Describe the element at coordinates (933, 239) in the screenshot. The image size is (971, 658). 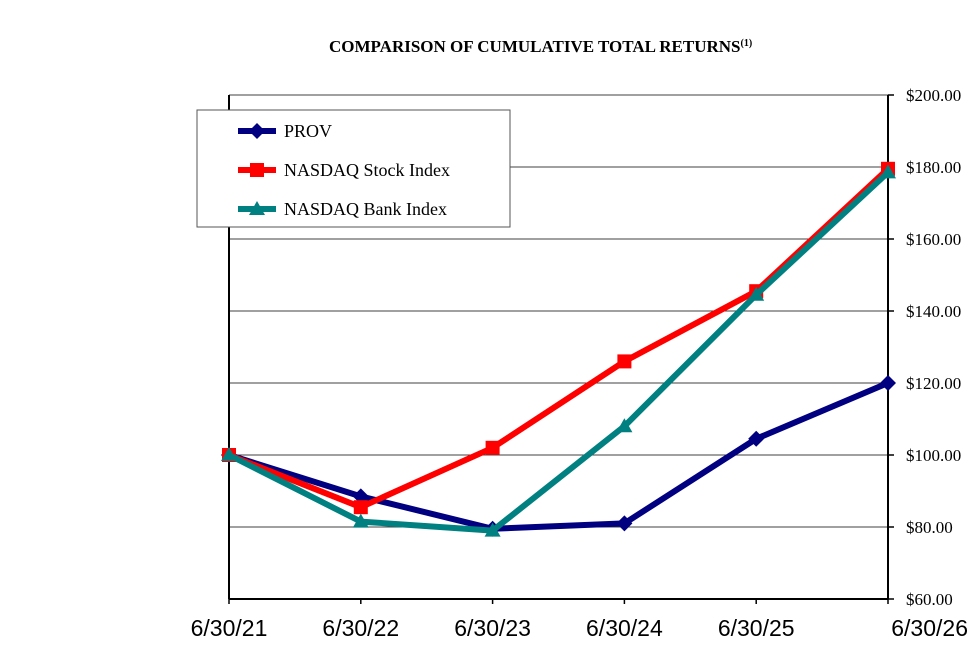
I see `y-tick-label: $160.00` at that location.